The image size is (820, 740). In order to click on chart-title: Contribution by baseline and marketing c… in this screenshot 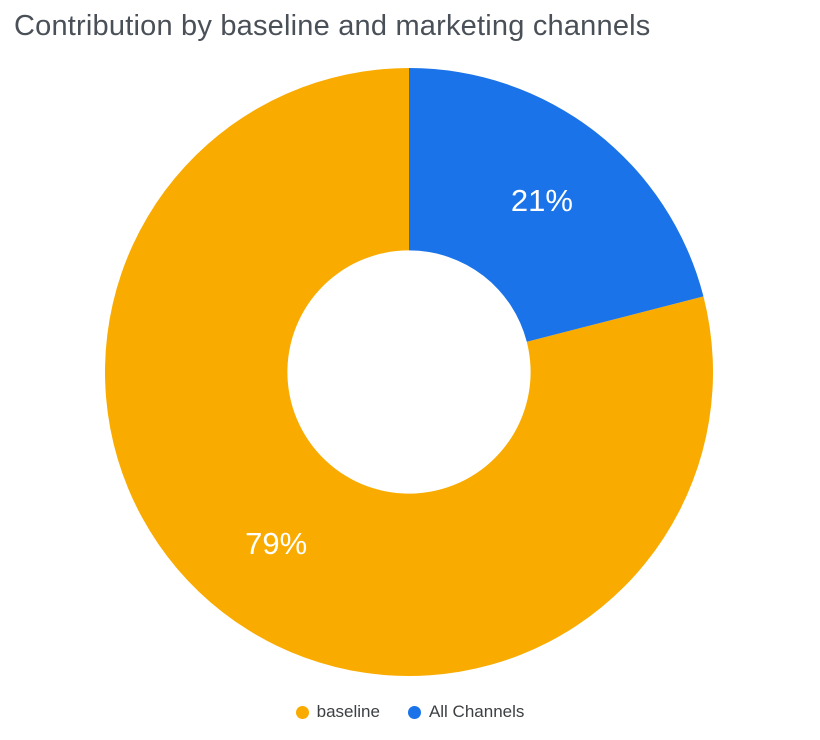, I will do `click(332, 26)`.